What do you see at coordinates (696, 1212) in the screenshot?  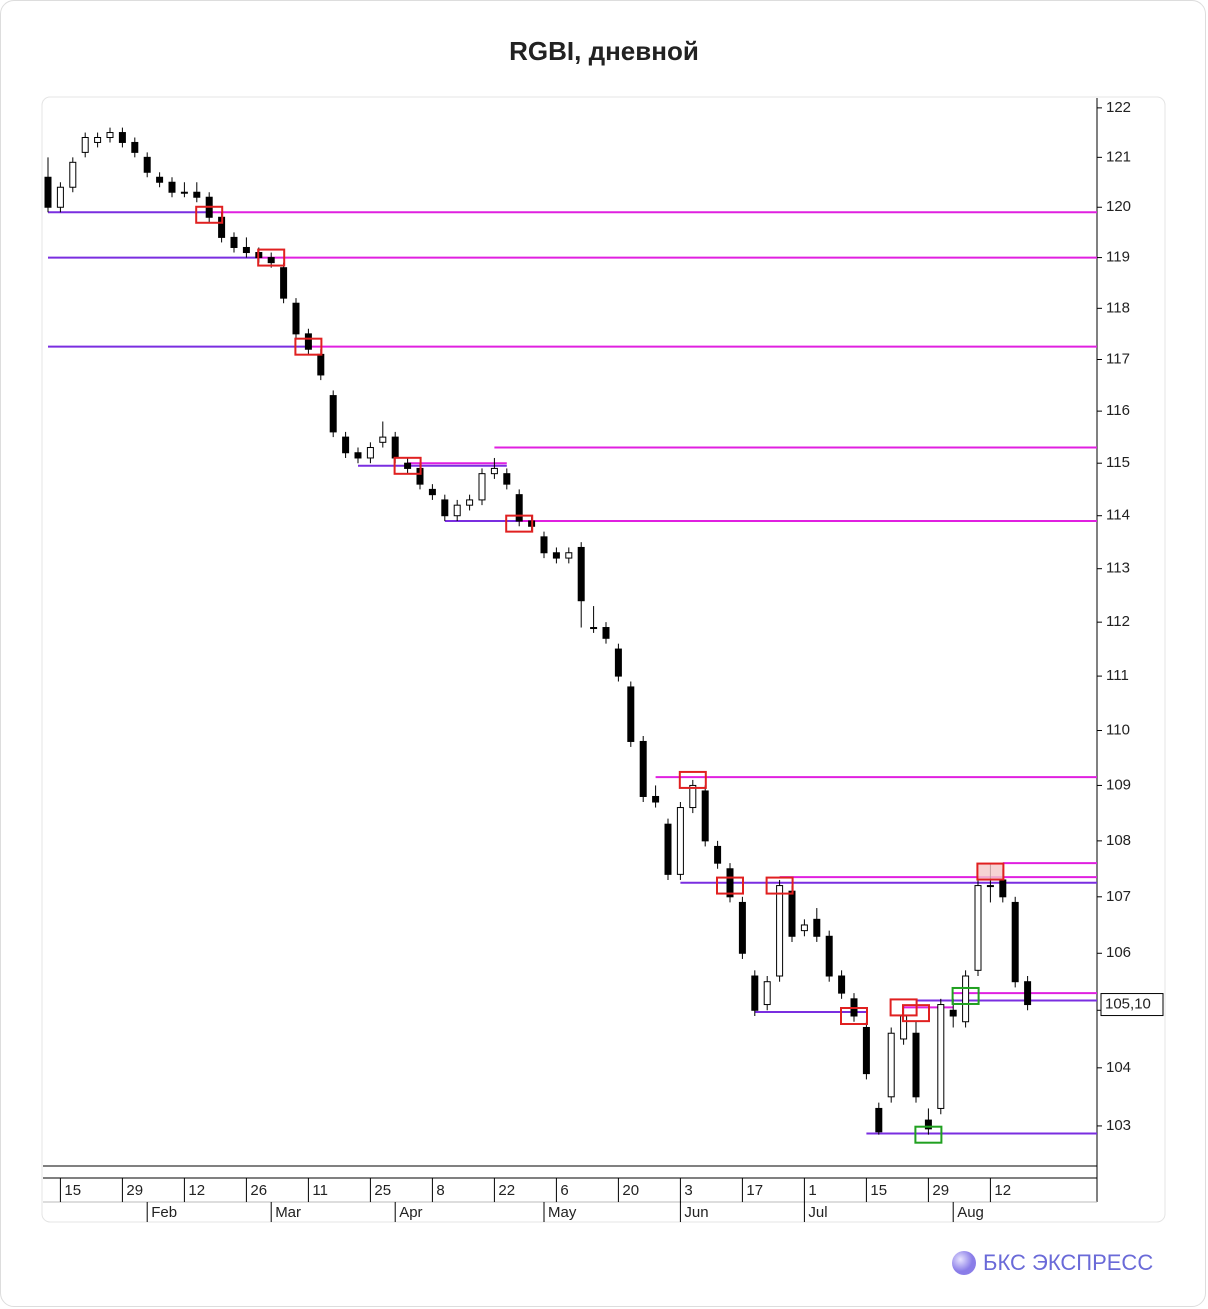 I see `month-label: Jun` at bounding box center [696, 1212].